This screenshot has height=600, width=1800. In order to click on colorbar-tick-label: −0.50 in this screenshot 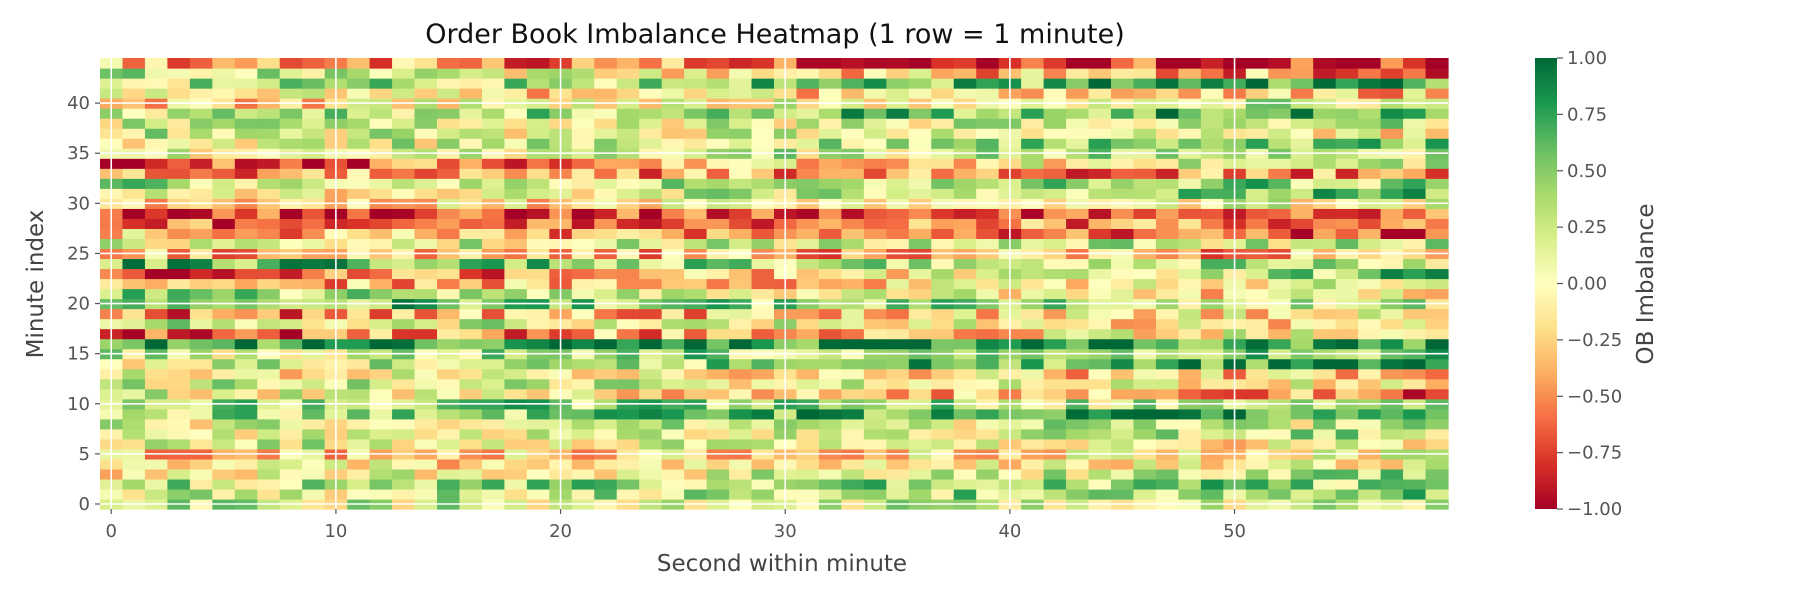, I will do `click(1594, 396)`.